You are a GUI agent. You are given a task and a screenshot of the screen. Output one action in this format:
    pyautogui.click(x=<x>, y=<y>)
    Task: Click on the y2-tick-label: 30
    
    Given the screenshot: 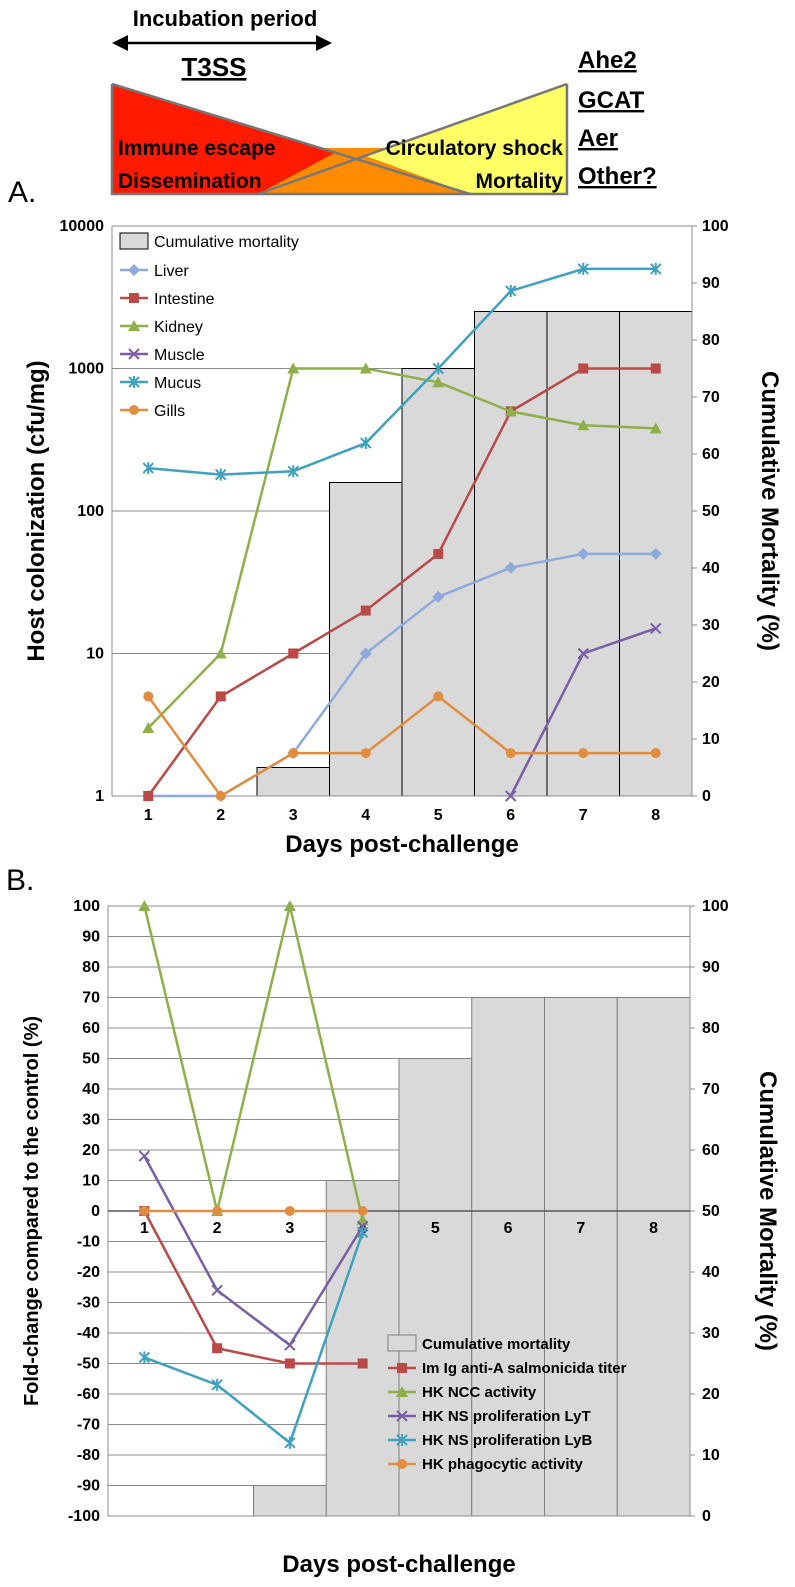 What is the action you would take?
    pyautogui.click(x=711, y=625)
    